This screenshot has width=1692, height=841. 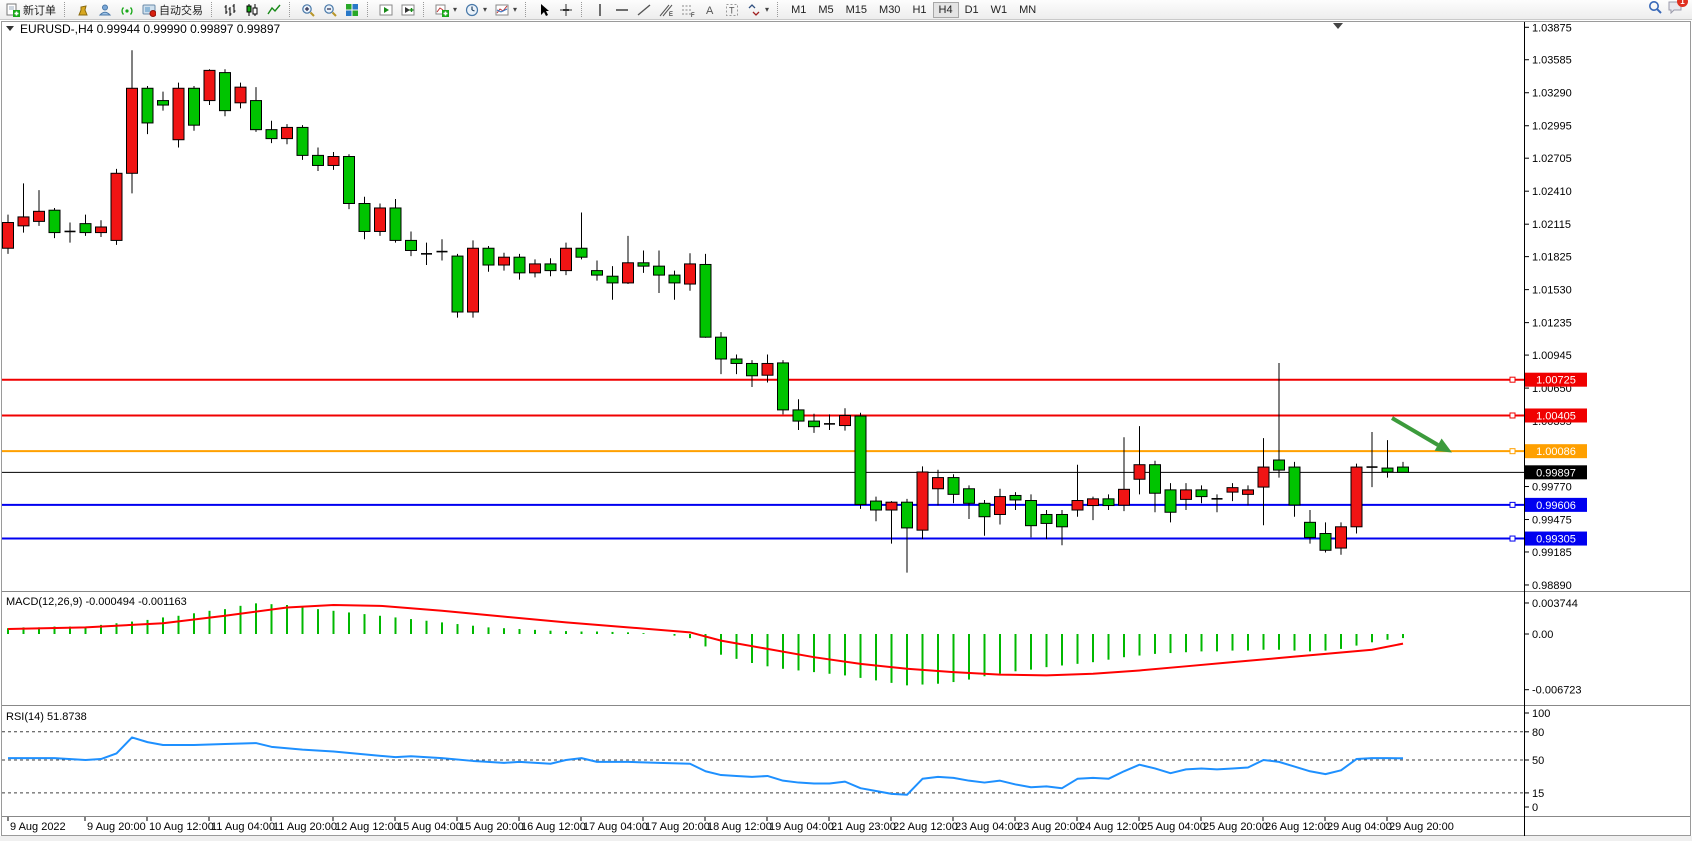 I want to click on zoom-out-button, so click(x=330, y=9).